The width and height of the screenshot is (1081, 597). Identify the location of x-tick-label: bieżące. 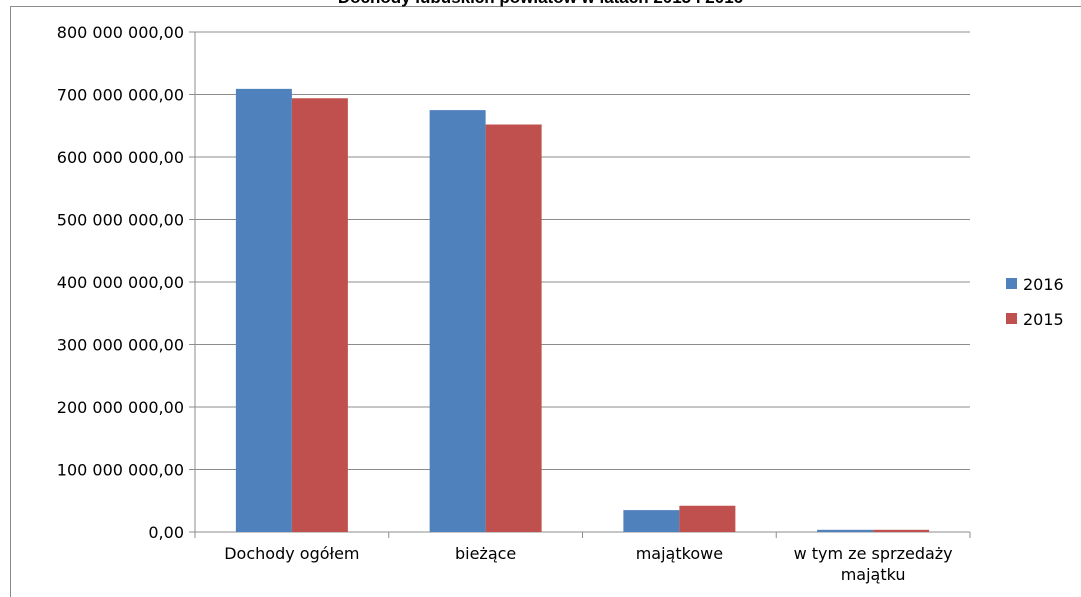
(485, 553).